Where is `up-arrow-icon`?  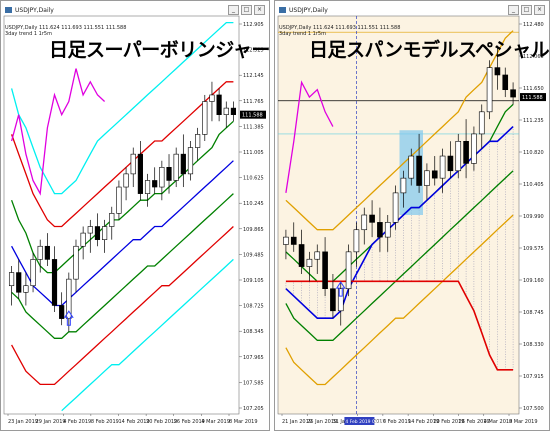
up-arrow-icon is located at coordinates (340, 289).